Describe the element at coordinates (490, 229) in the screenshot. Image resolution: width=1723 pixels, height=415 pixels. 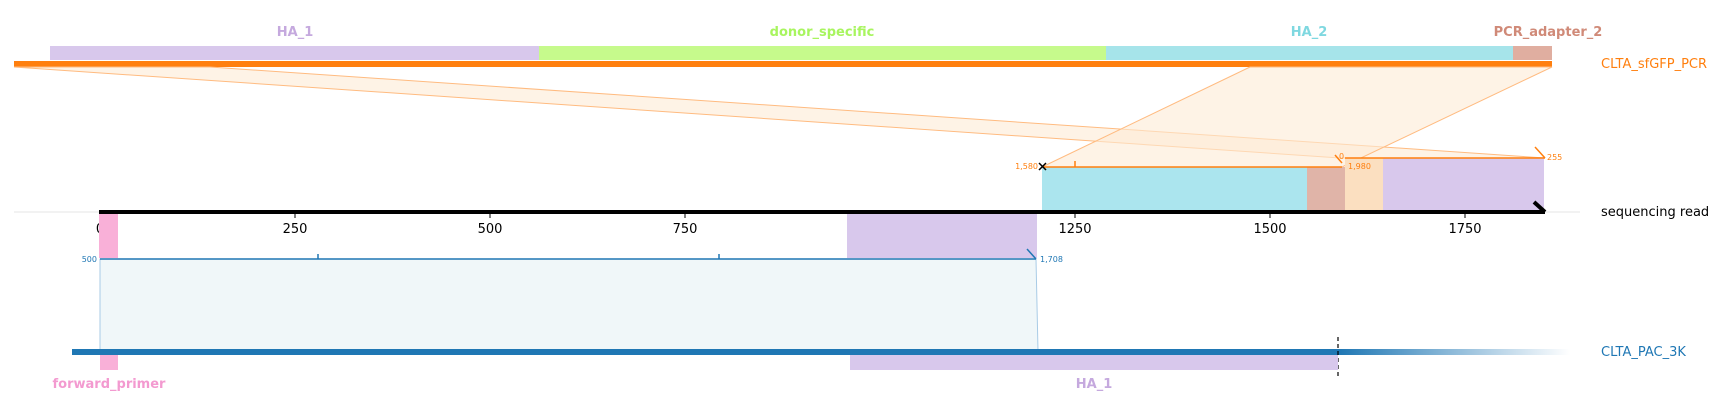
I see `read-axis-tick-label: 500` at that location.